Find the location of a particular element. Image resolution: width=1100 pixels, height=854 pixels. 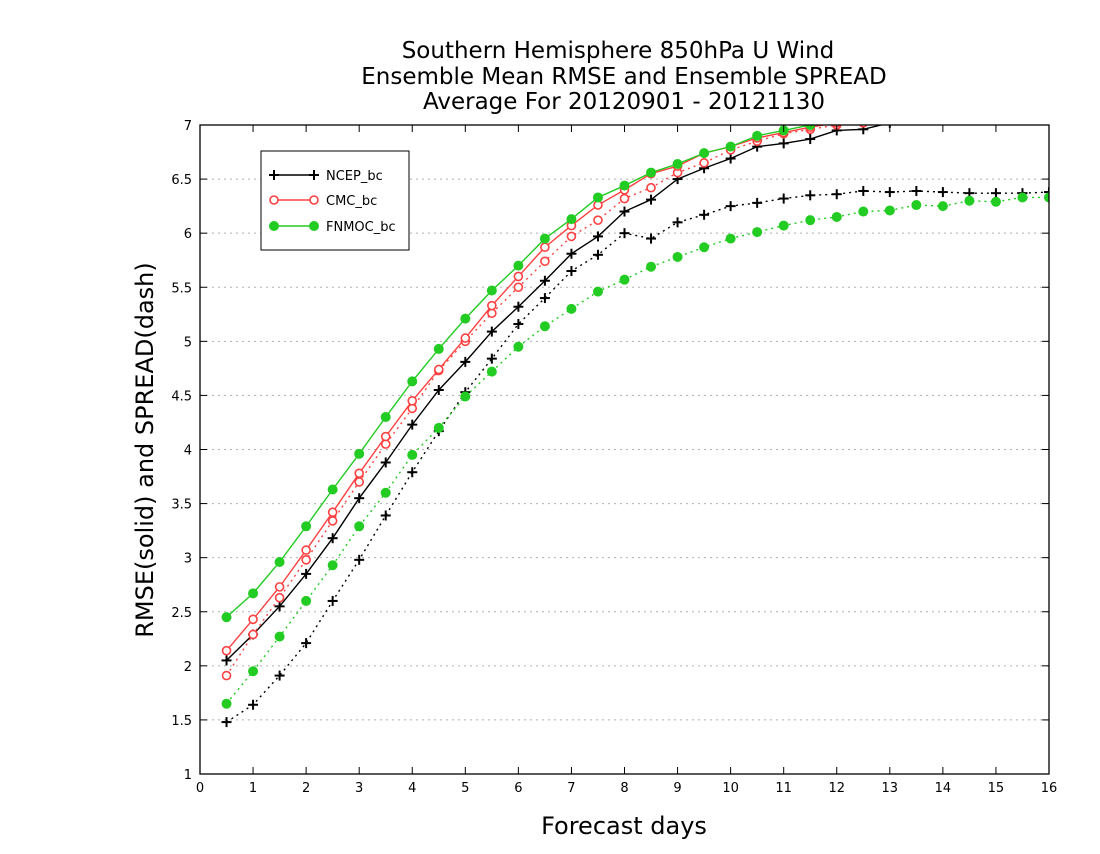

x-tick-label: 0 is located at coordinates (200, 788).